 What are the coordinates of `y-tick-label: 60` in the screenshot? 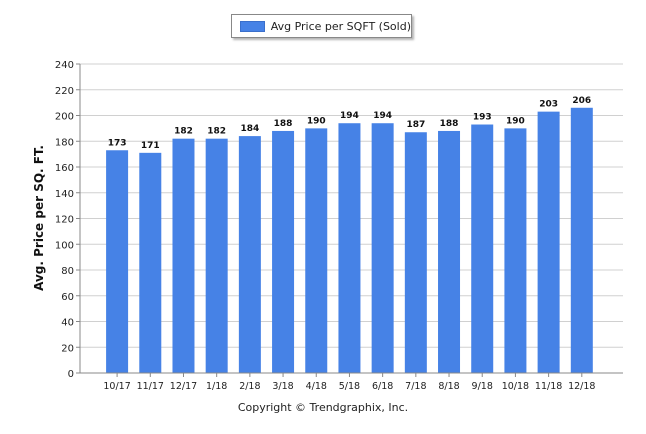 It's located at (67, 297).